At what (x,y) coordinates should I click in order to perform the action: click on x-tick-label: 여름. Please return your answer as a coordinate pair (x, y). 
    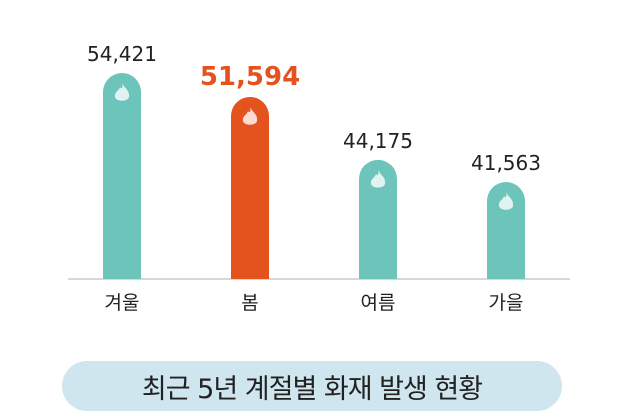
    Looking at the image, I should click on (378, 303).